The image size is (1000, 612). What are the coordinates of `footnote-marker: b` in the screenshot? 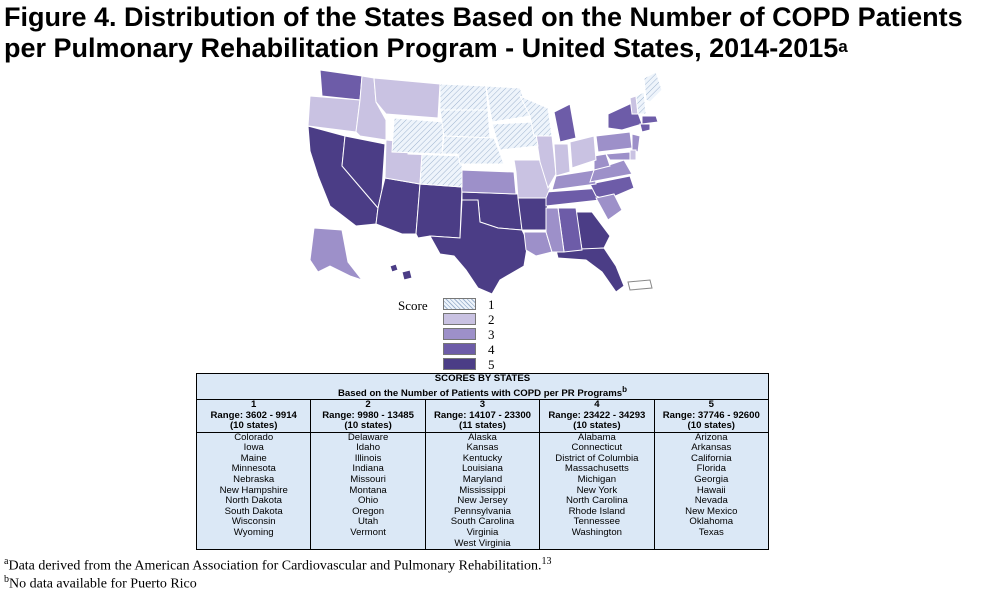 It's located at (6, 579).